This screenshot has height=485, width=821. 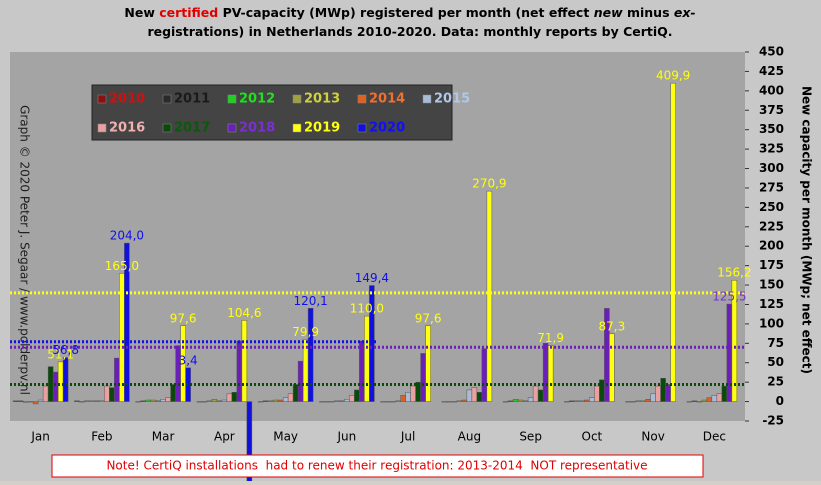 What do you see at coordinates (188, 12) in the screenshot?
I see `title-part: certified` at bounding box center [188, 12].